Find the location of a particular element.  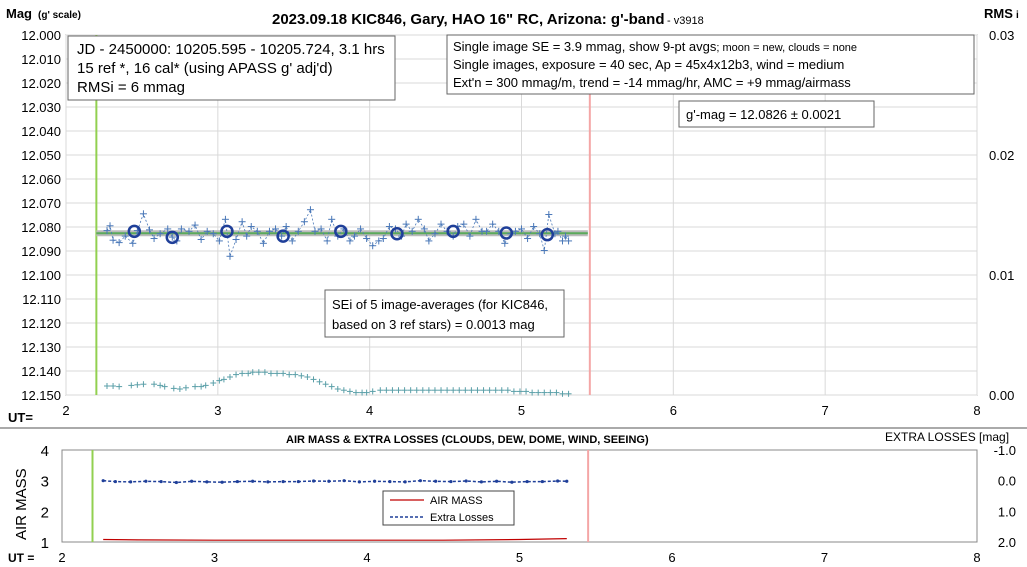

y-tick-label: 12.100 is located at coordinates (41, 275).